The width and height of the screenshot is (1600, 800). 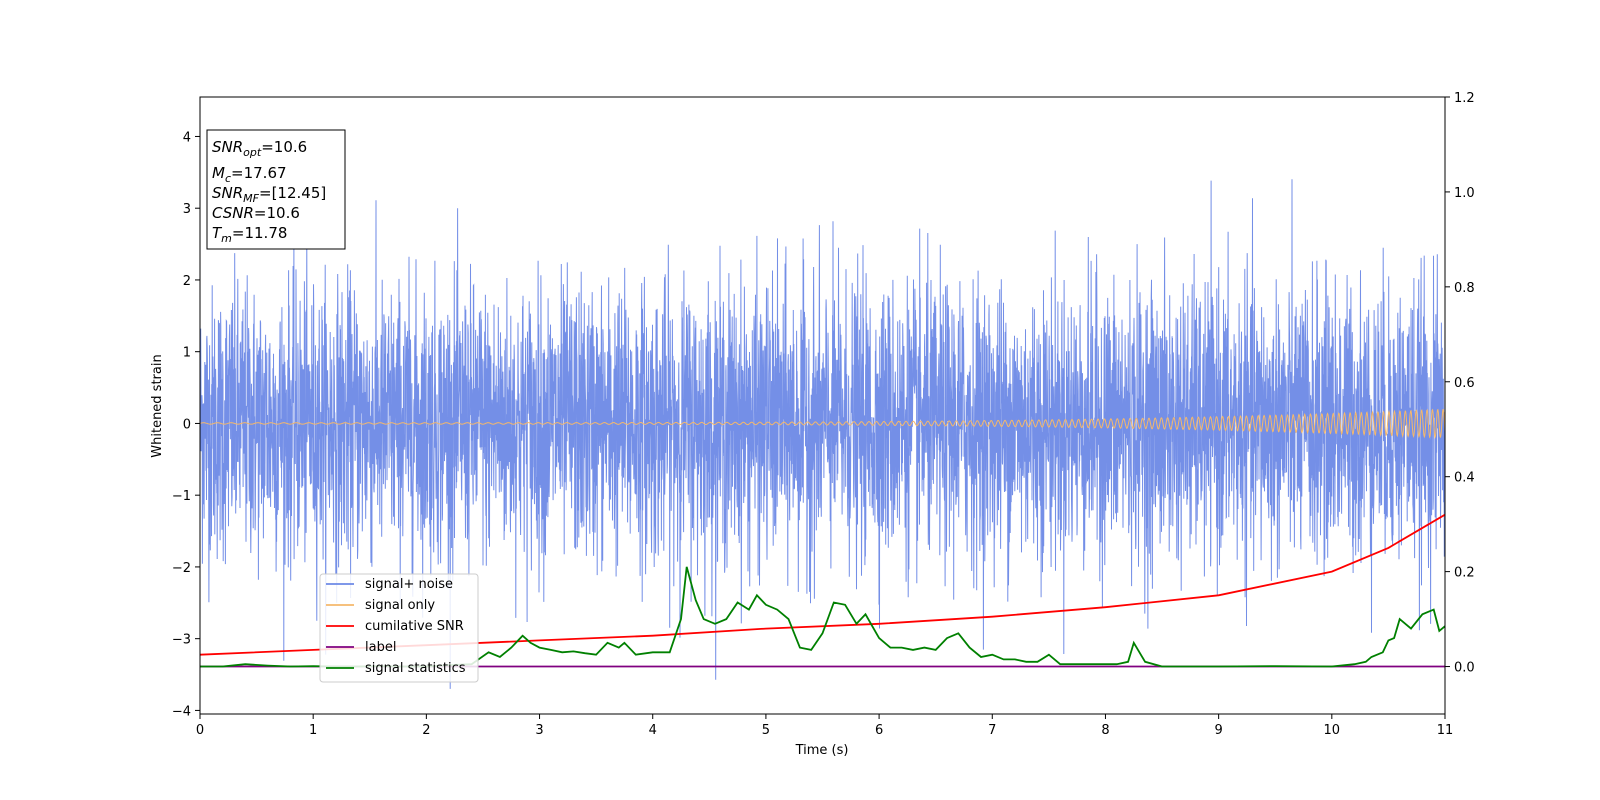 What do you see at coordinates (1105, 730) in the screenshot?
I see `x-tick-label: 8` at bounding box center [1105, 730].